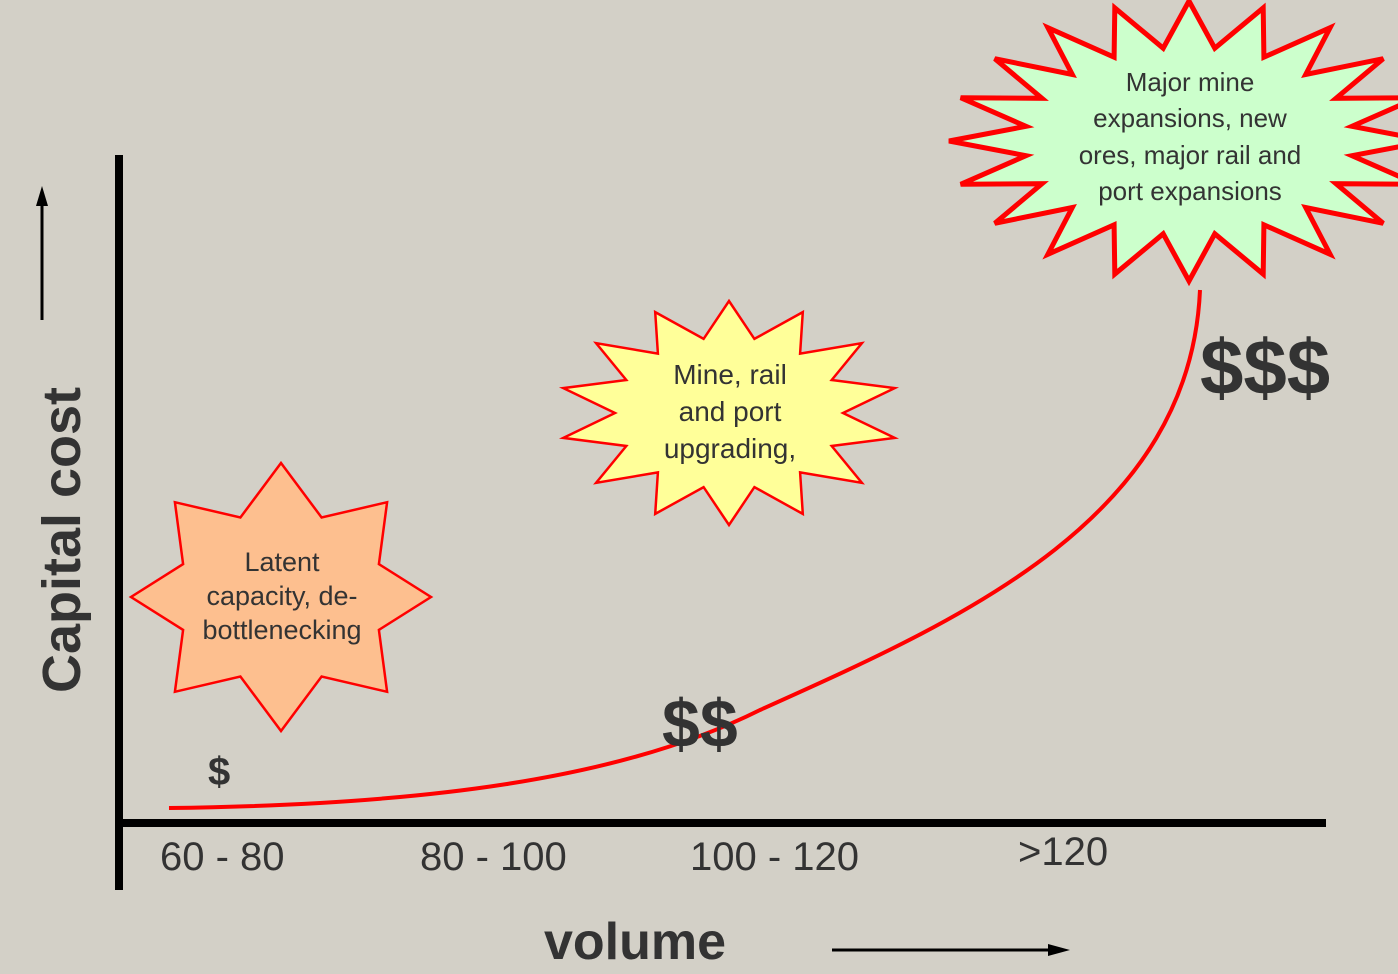  What do you see at coordinates (1265, 367) in the screenshot?
I see `cost-symbol-high: $$$` at bounding box center [1265, 367].